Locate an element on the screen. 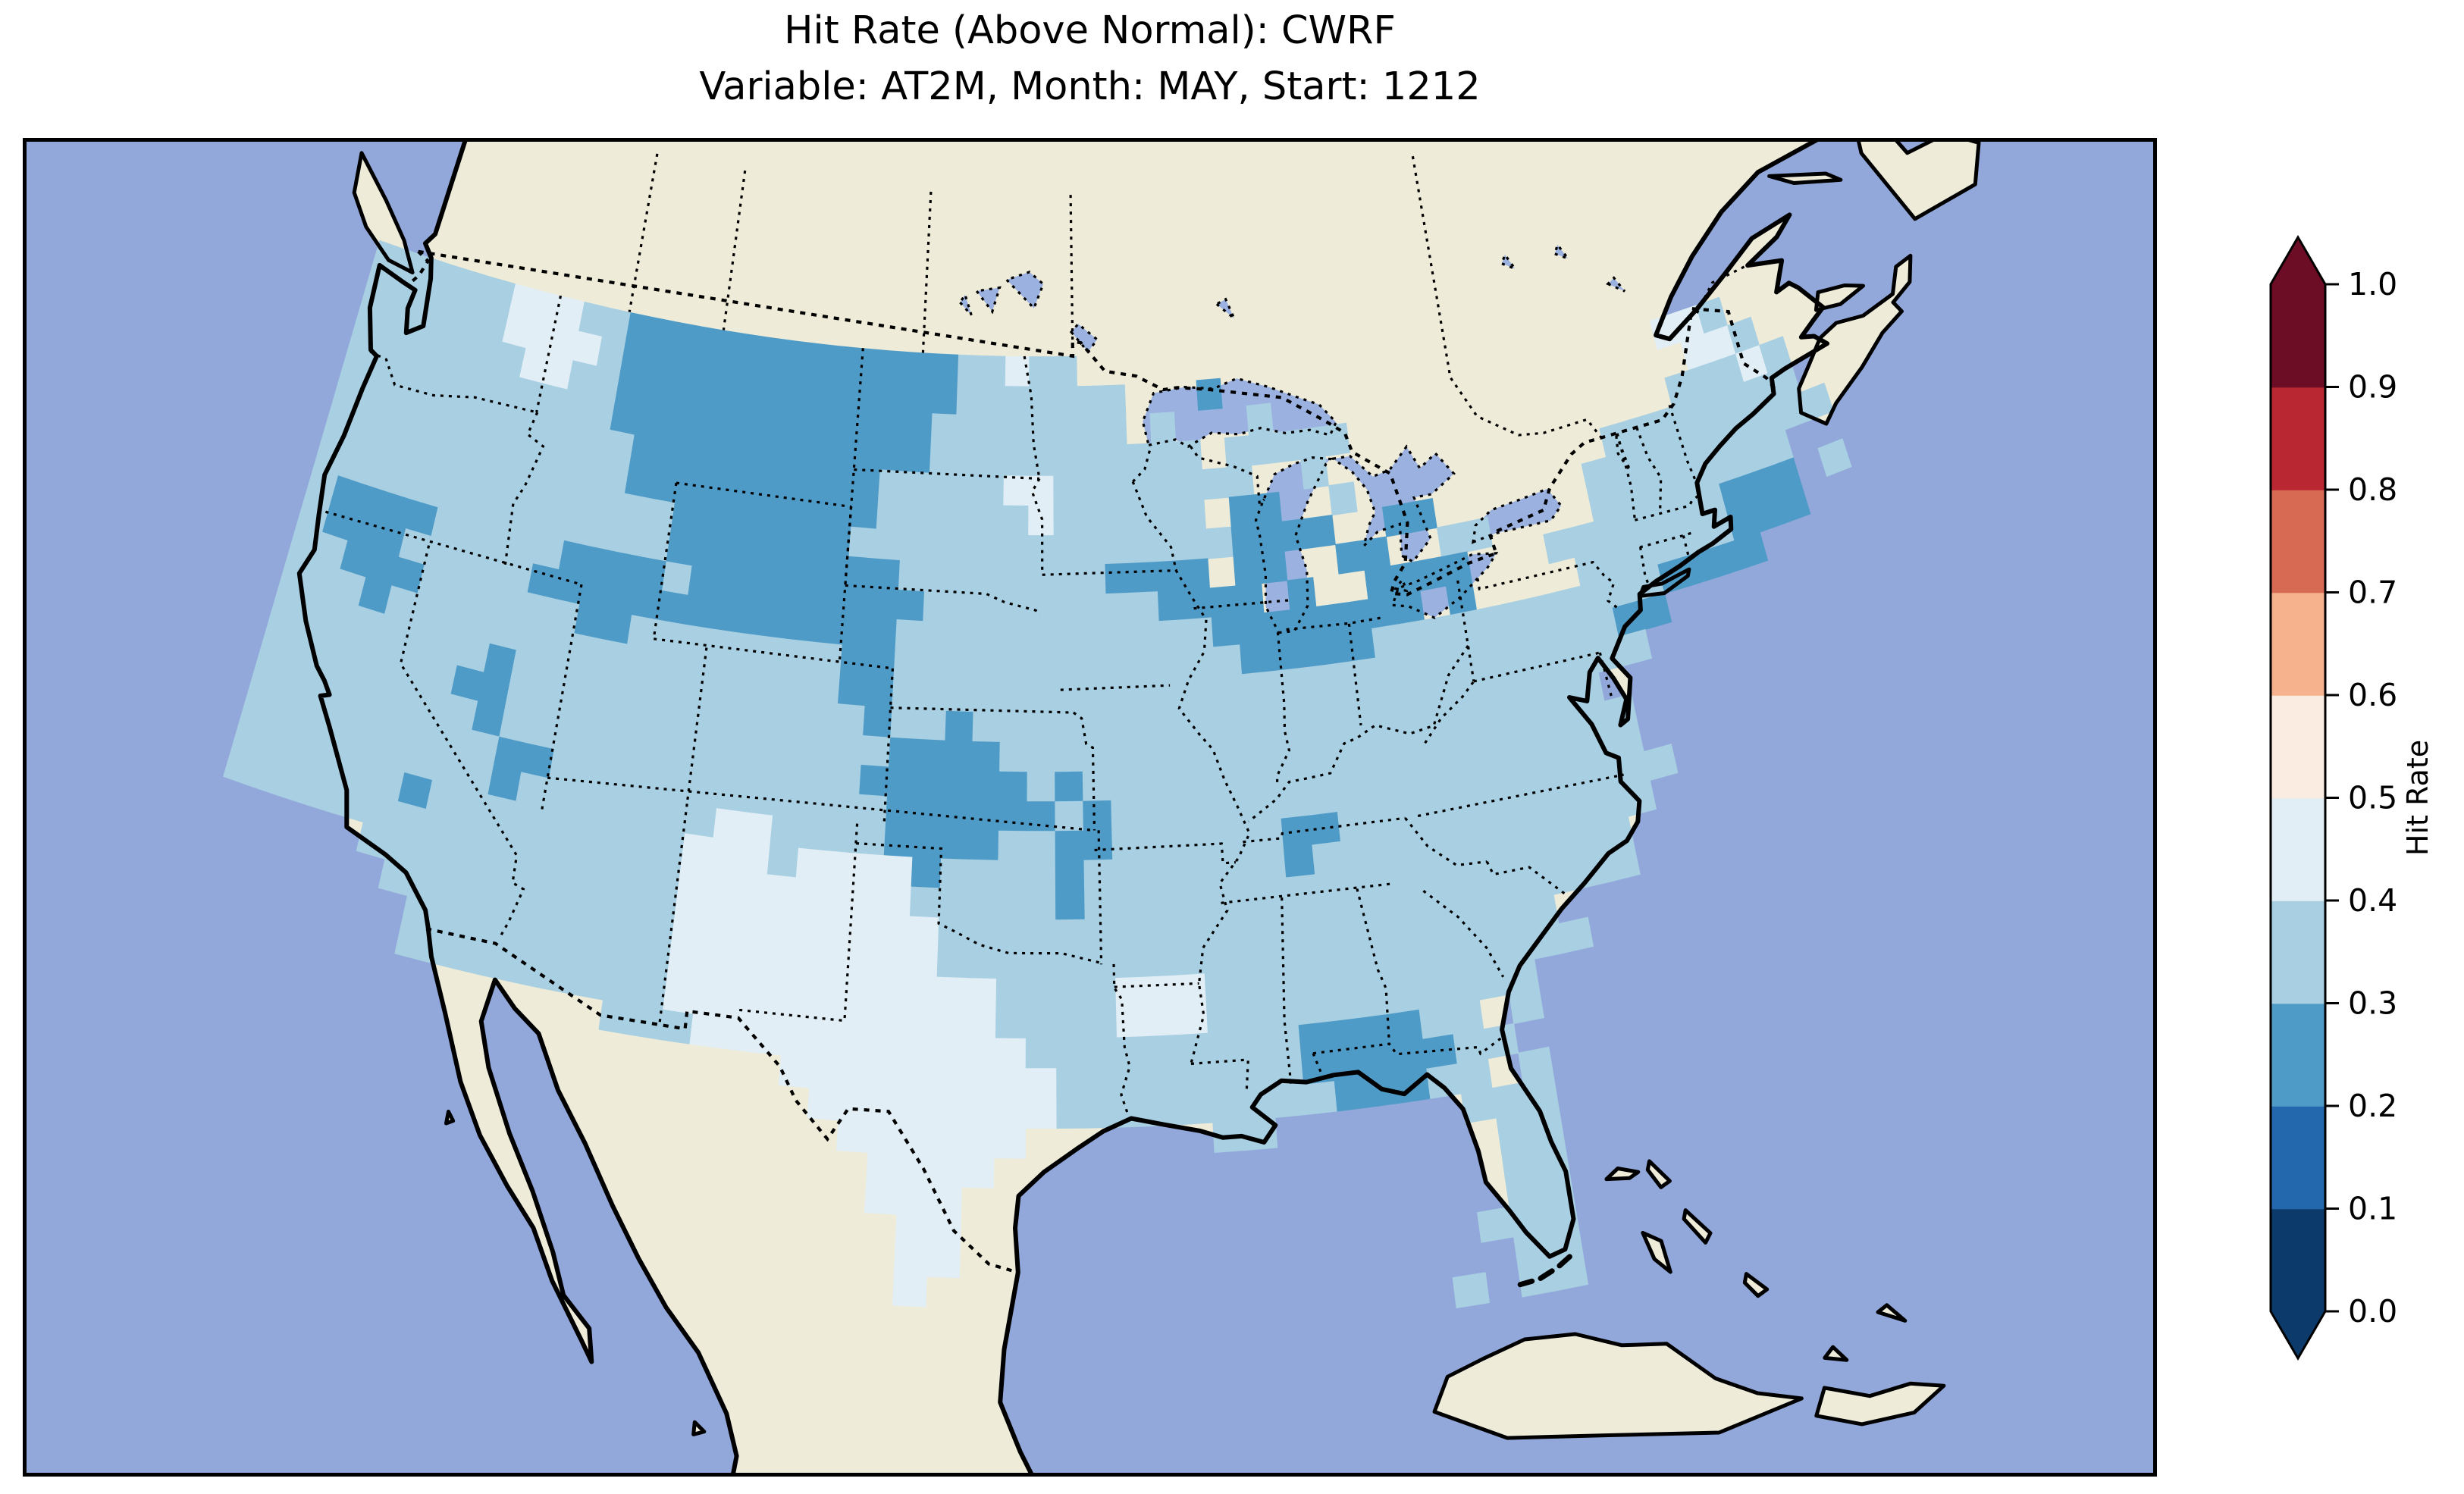  eleuthera-coastline is located at coordinates (1698, 1226).